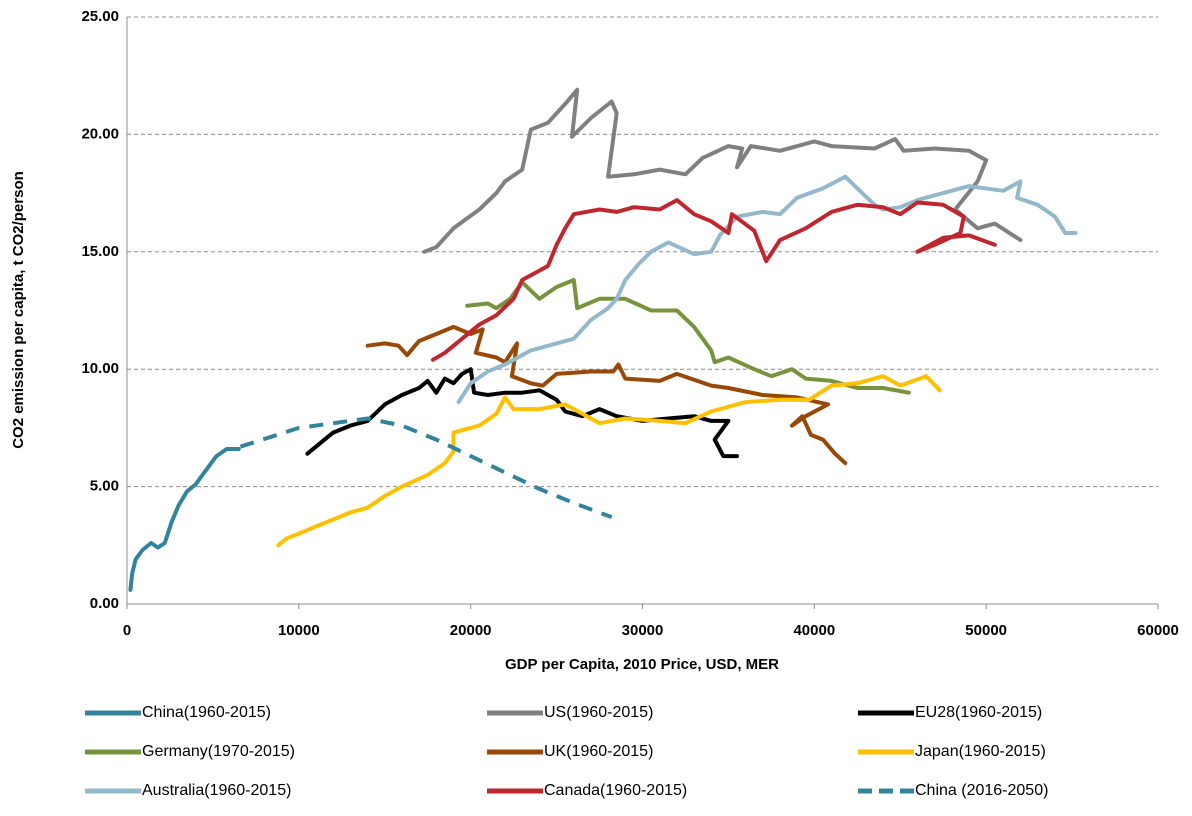 Image resolution: width=1192 pixels, height=816 pixels. Describe the element at coordinates (643, 630) in the screenshot. I see `x-tick-label: 30000` at that location.